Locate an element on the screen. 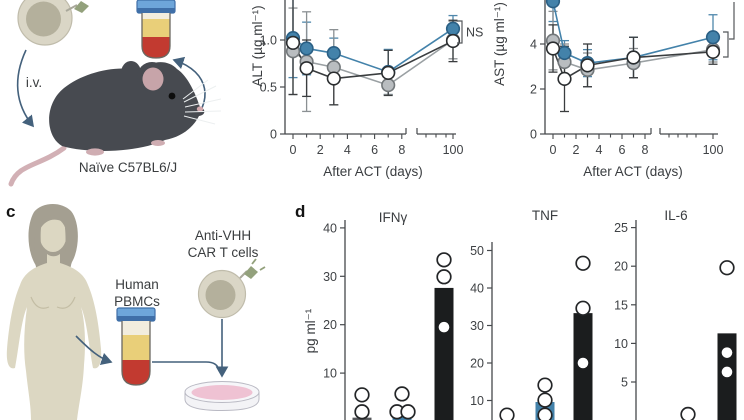 The width and height of the screenshot is (744, 420). iv-label: i.v. is located at coordinates (34, 82).